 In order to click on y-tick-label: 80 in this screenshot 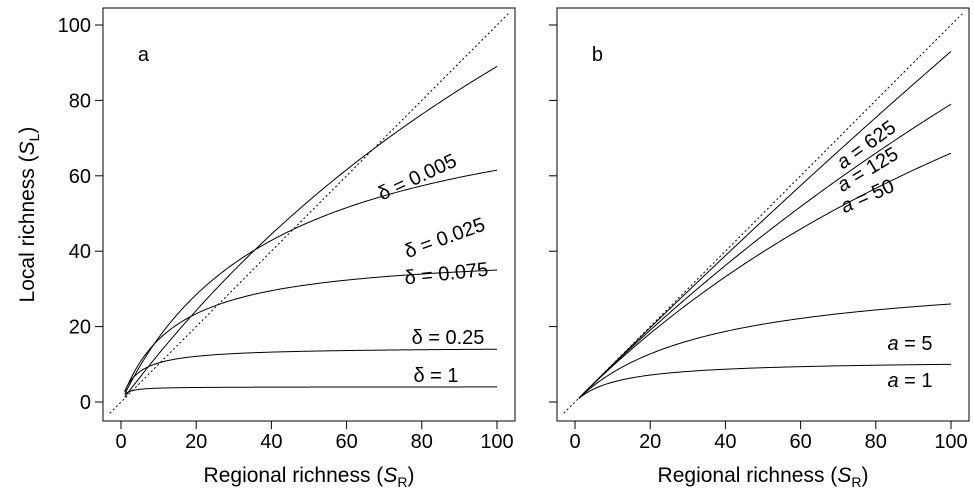, I will do `click(80, 101)`.